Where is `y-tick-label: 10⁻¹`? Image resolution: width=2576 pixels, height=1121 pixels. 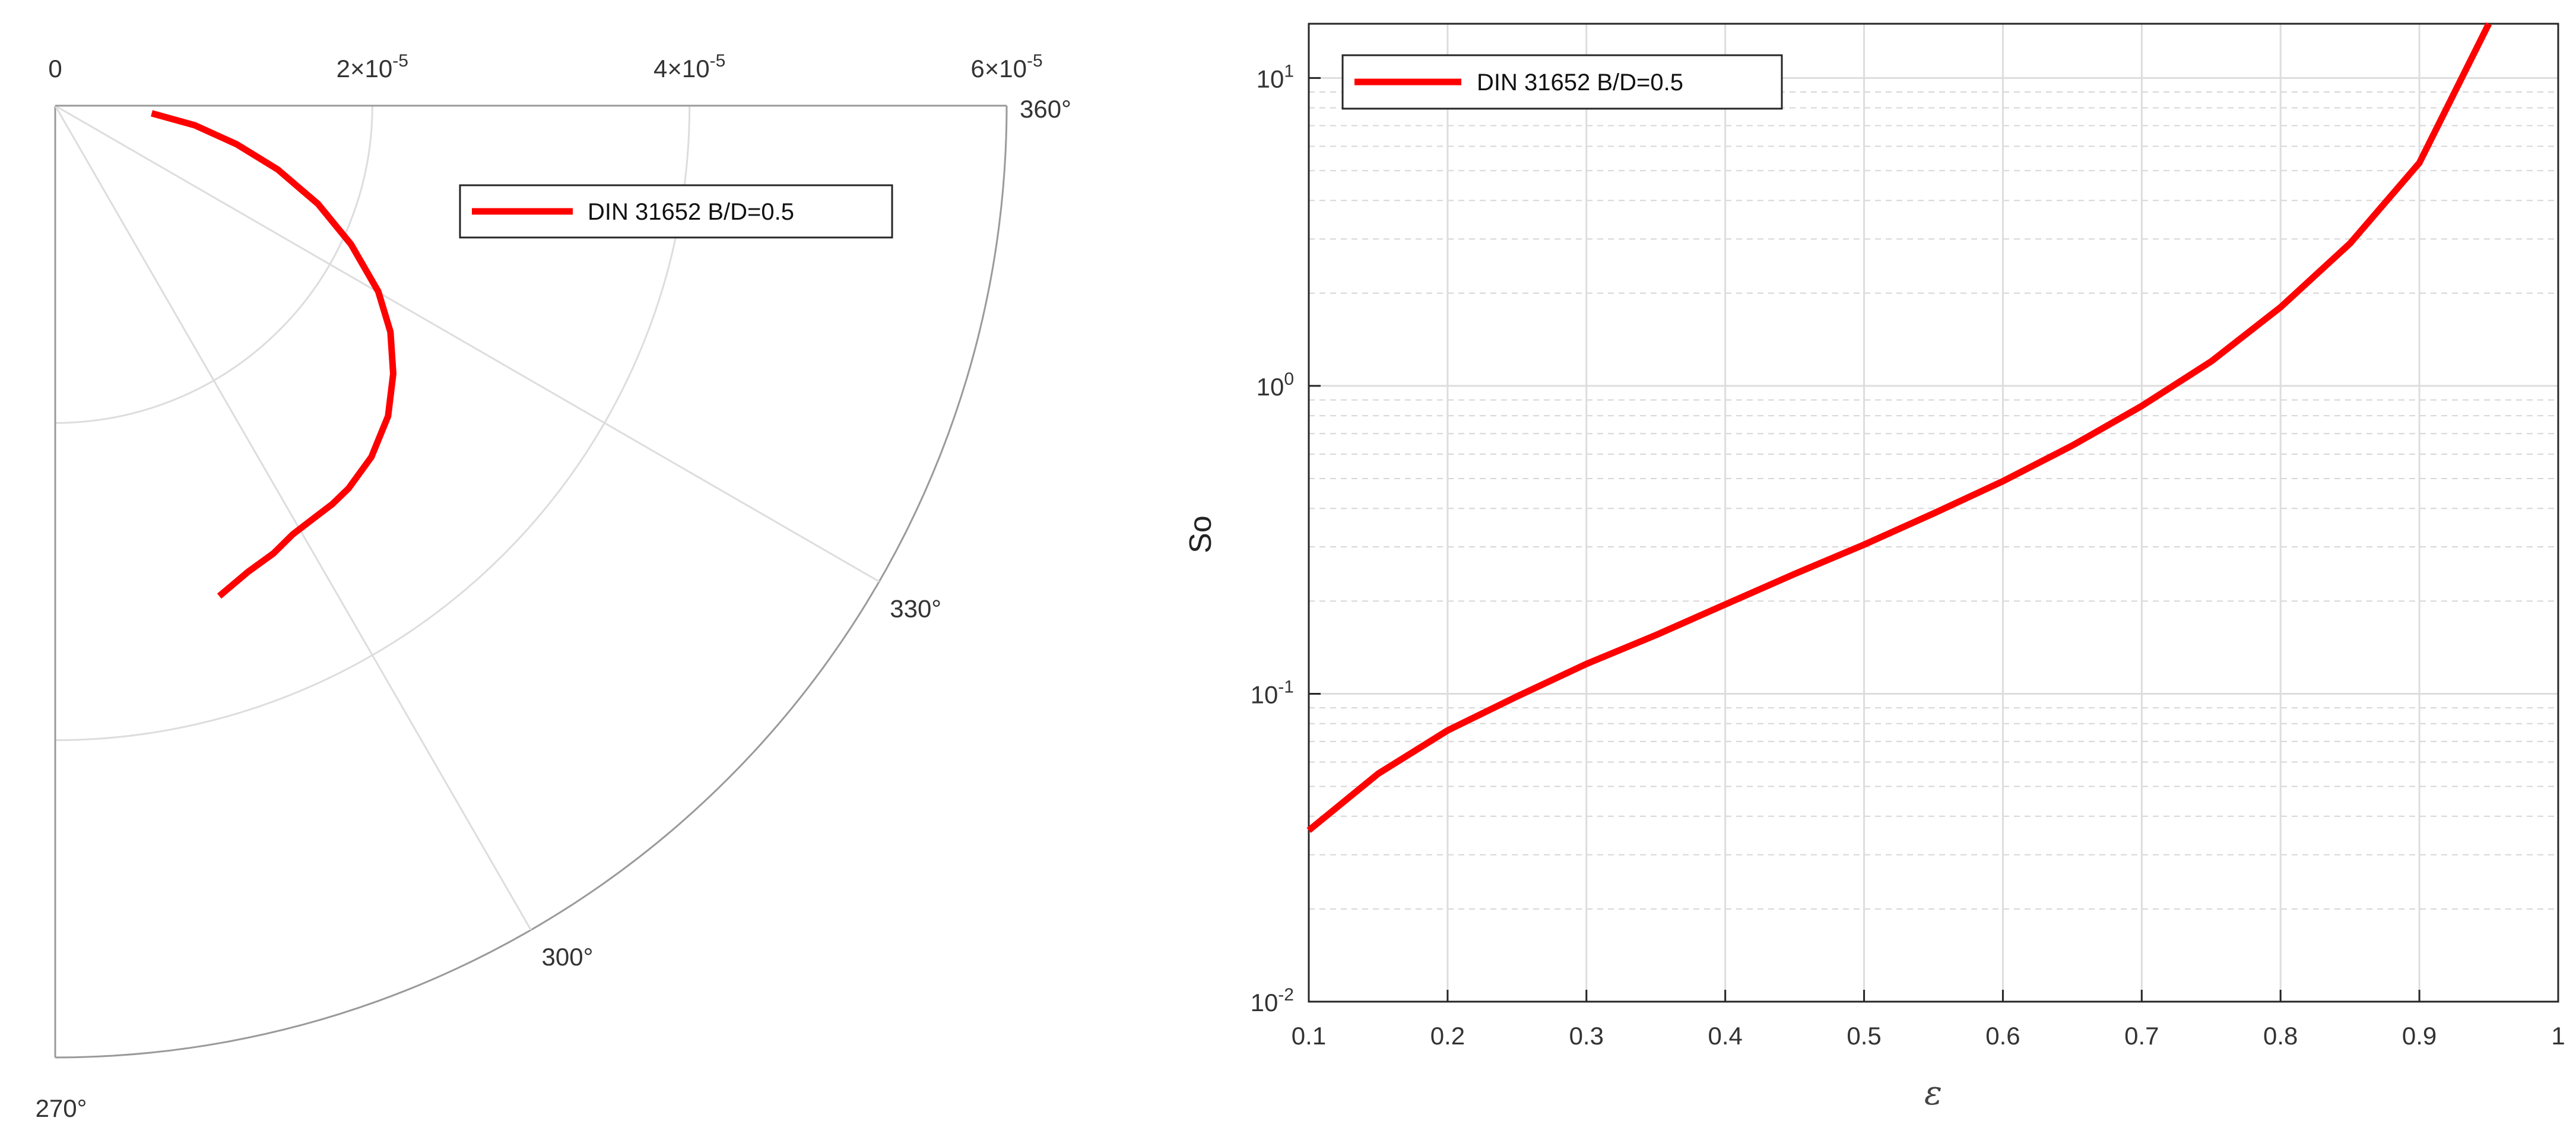 y-tick-label: 10⁻¹ is located at coordinates (1272, 692).